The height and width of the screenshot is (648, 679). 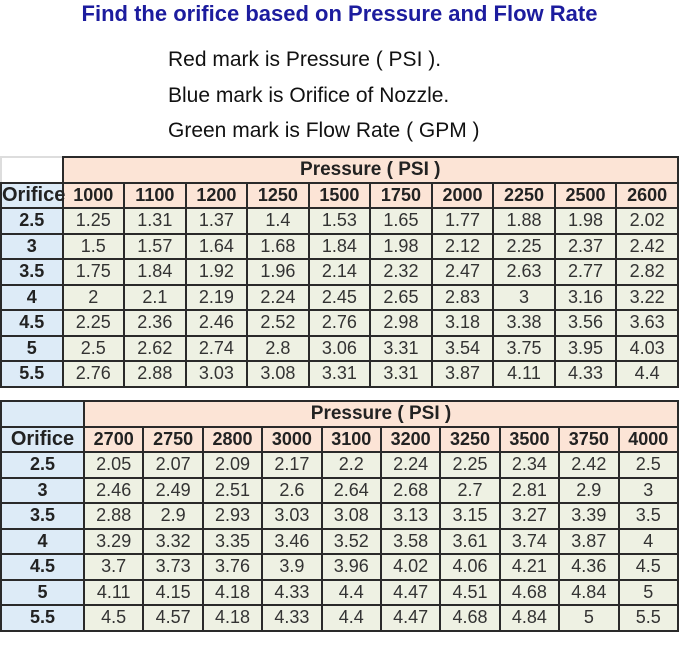 I want to click on flow-rate-cell: 2.37, so click(x=585, y=246).